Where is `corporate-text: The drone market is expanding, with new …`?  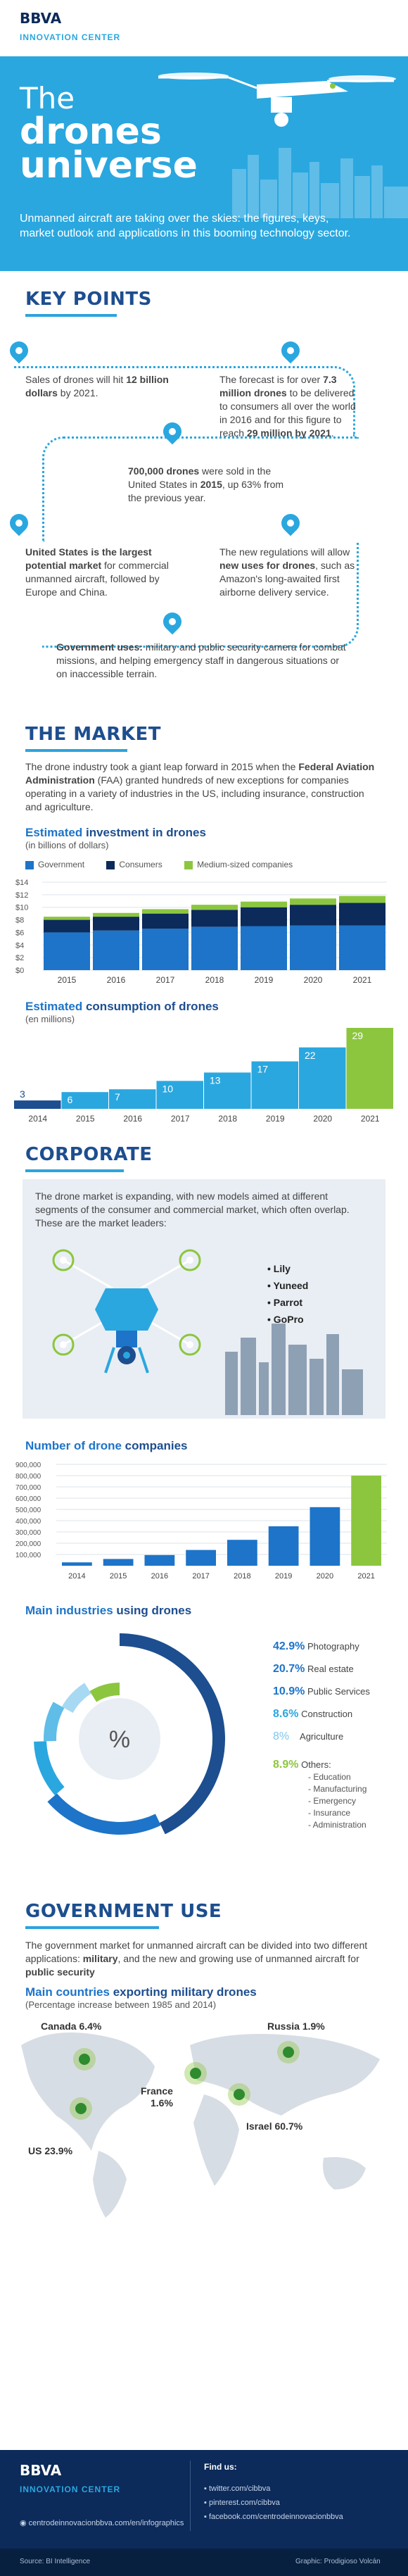
corporate-text: The drone market is expanding, with new … is located at coordinates (192, 1210).